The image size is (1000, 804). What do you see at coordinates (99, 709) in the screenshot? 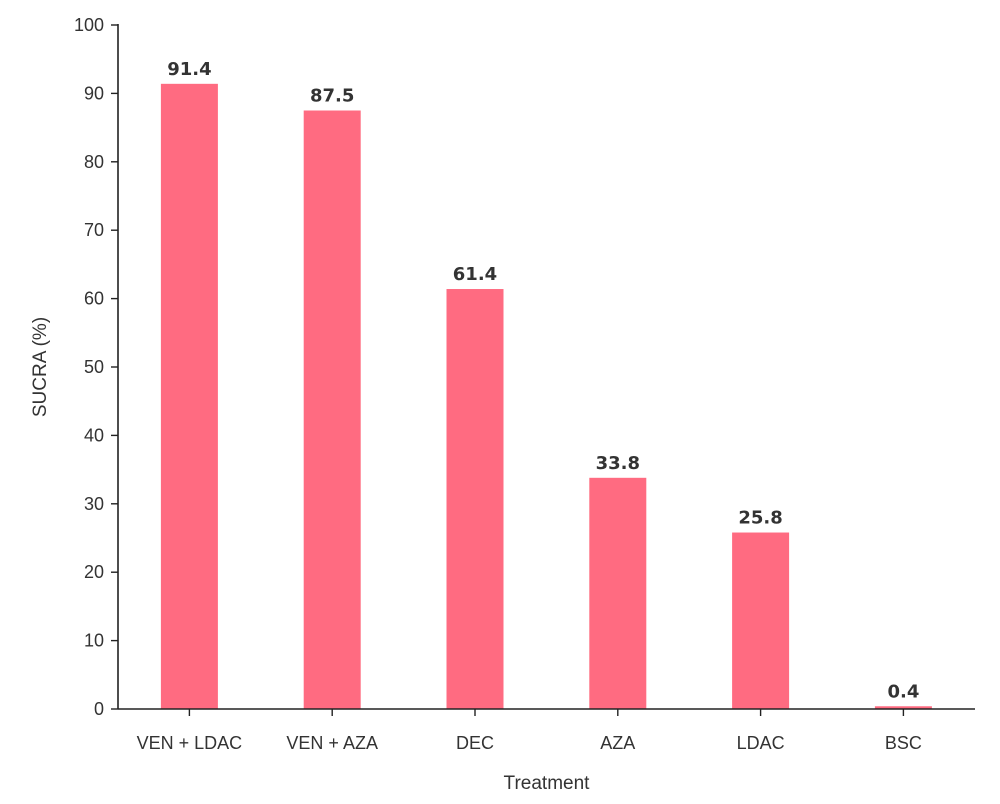
I see `y-tick-label: 0` at bounding box center [99, 709].